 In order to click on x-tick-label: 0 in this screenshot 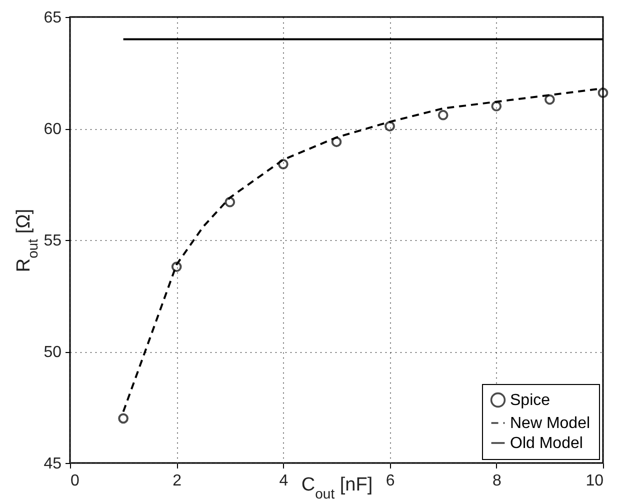, I will do `click(75, 481)`.